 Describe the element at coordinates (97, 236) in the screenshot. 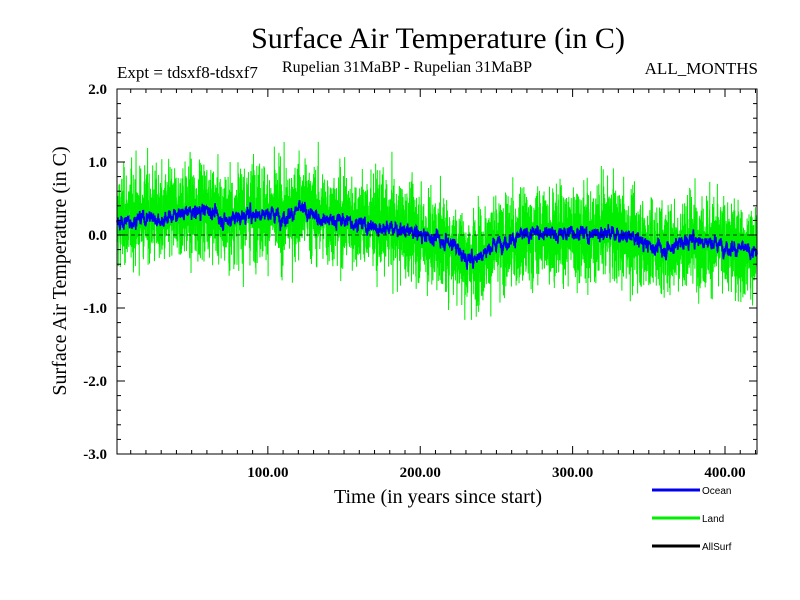

I see `y-tick-label: 0.0` at that location.